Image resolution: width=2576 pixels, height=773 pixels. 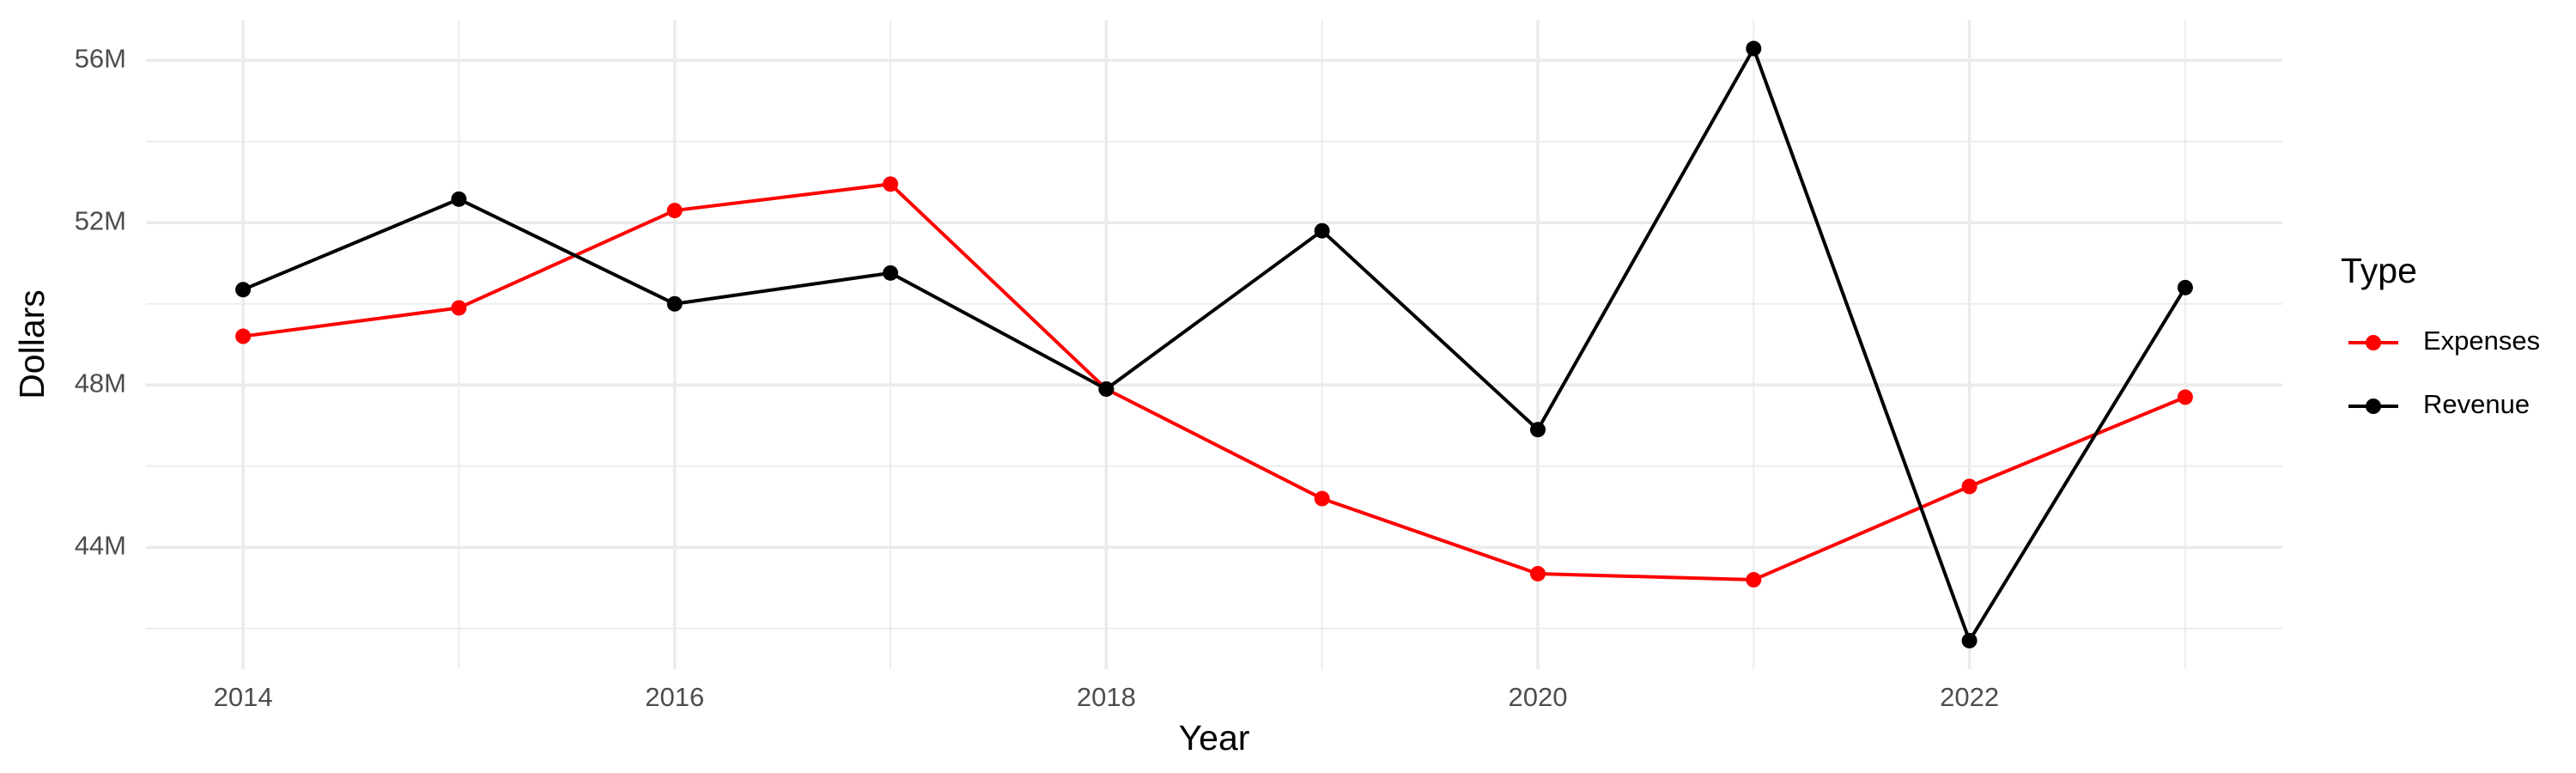 I want to click on legend-title: Type, so click(x=2379, y=270).